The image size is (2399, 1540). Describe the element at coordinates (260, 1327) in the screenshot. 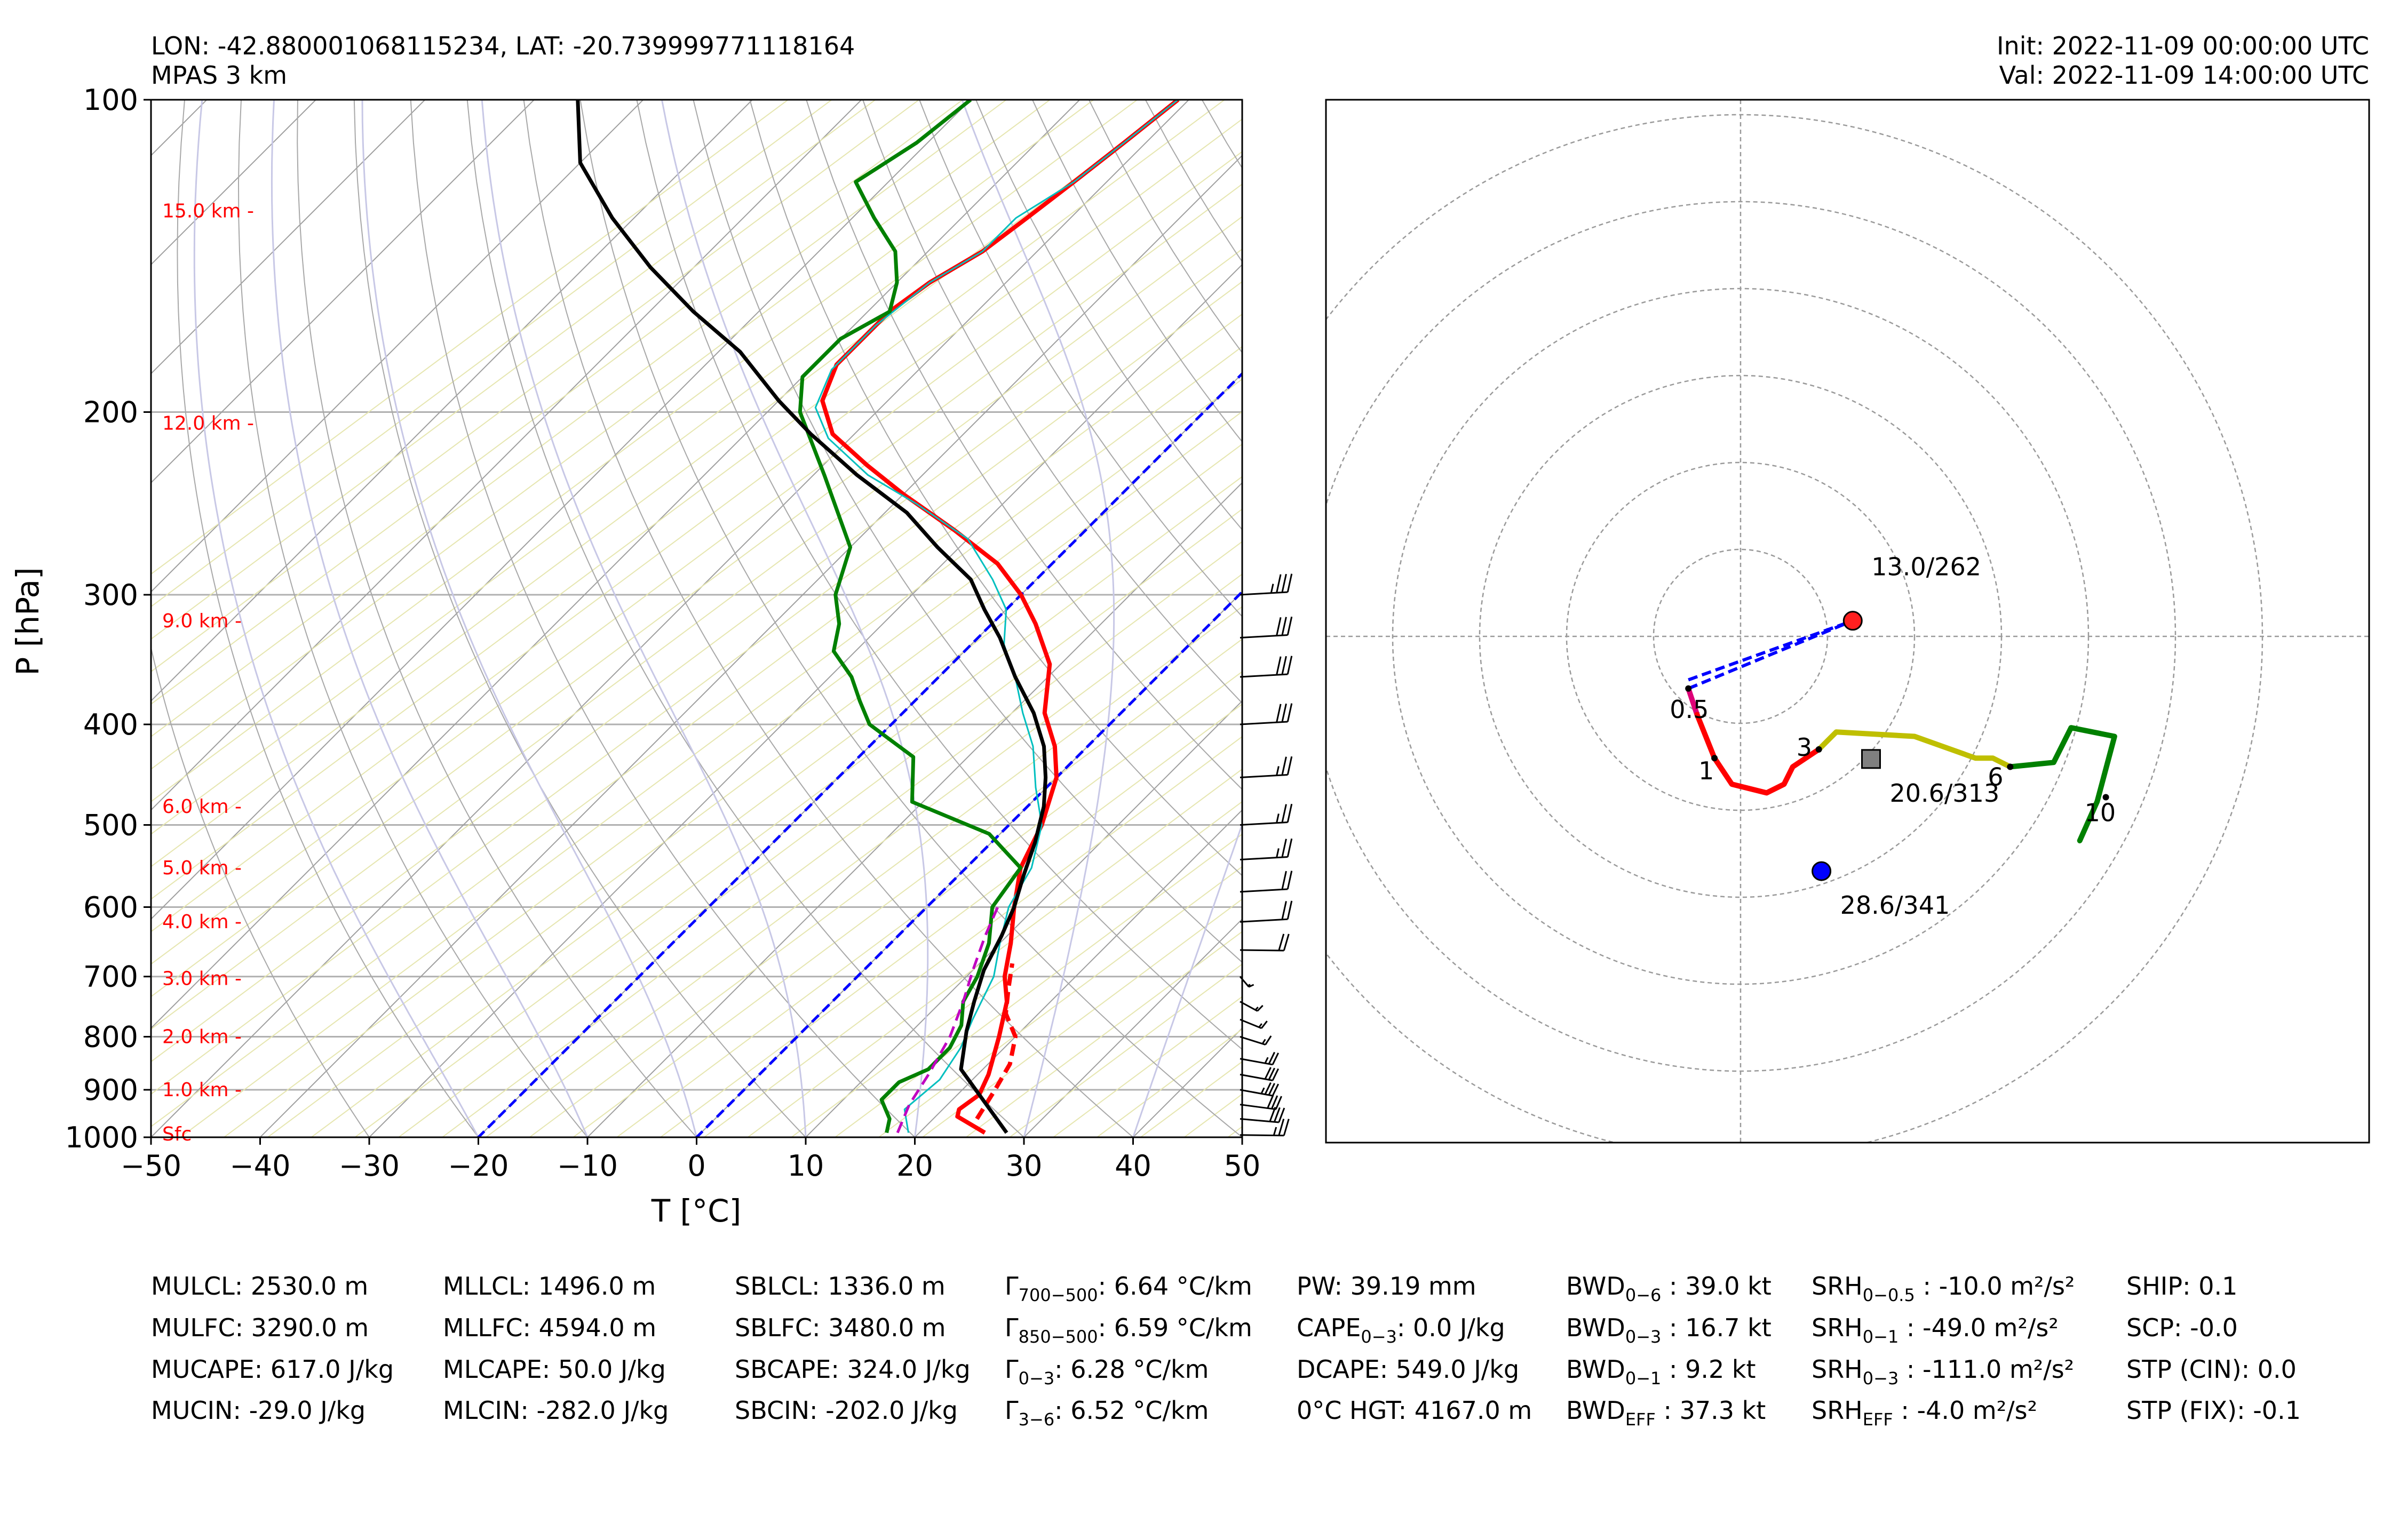

I see `parameter-value: MULFC: 3290.0 m` at that location.